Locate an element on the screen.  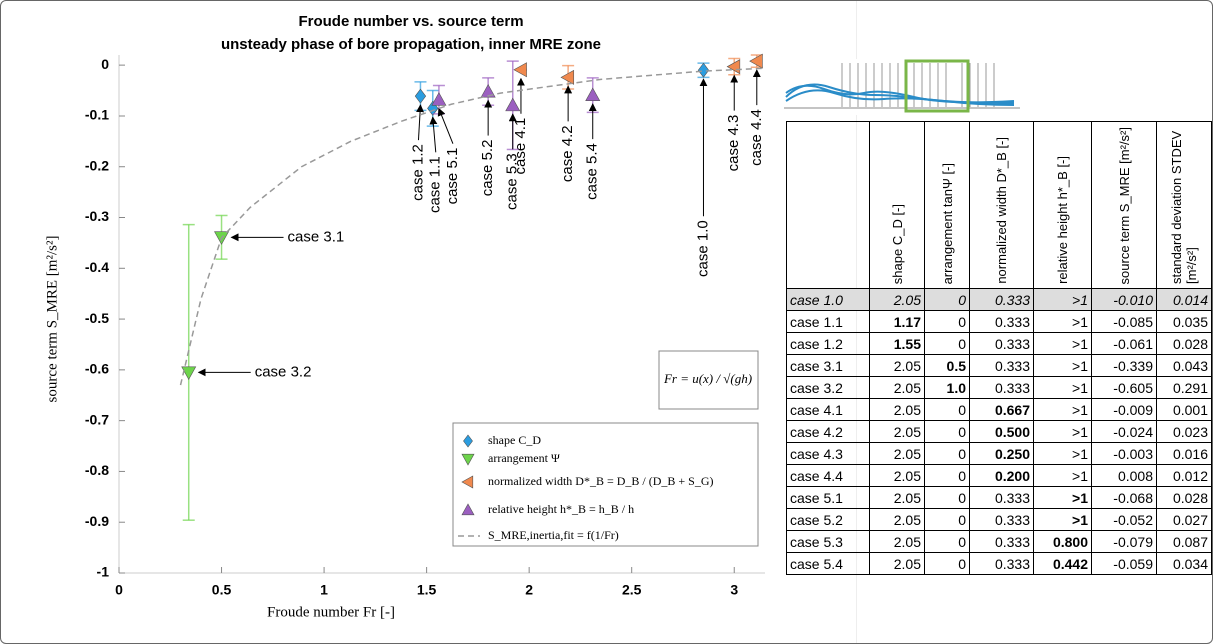
table-cell: case 5.1 is located at coordinates (828, 497).